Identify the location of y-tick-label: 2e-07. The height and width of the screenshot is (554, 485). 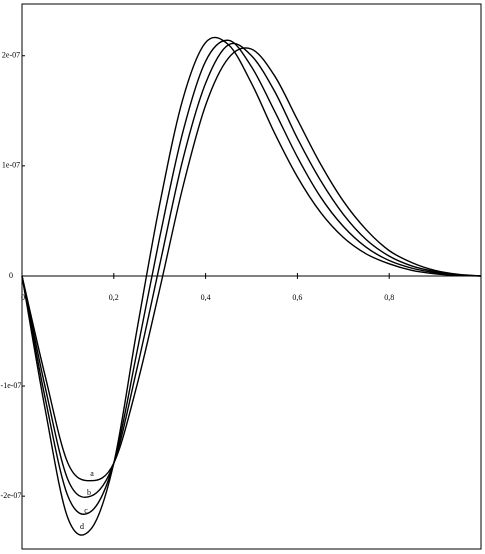
(11, 55).